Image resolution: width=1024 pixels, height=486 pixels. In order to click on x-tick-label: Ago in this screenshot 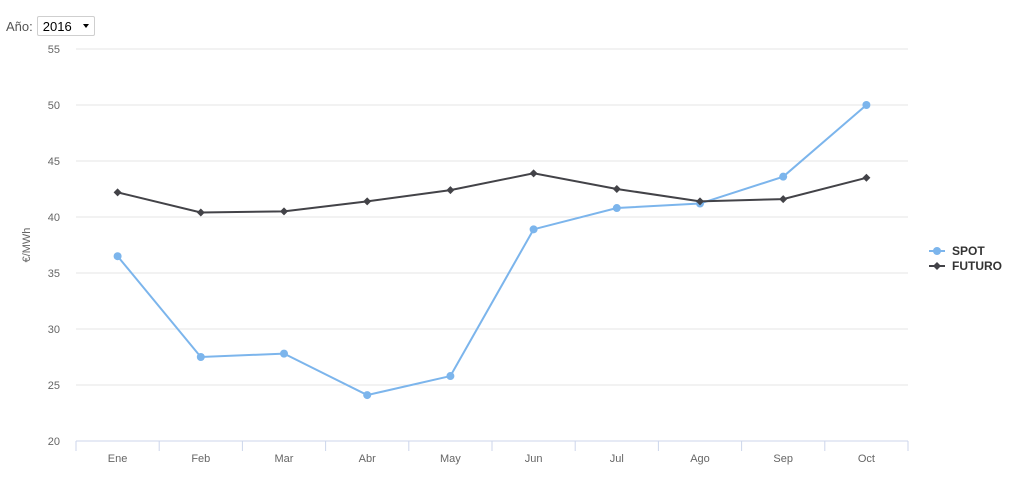, I will do `click(700, 459)`.